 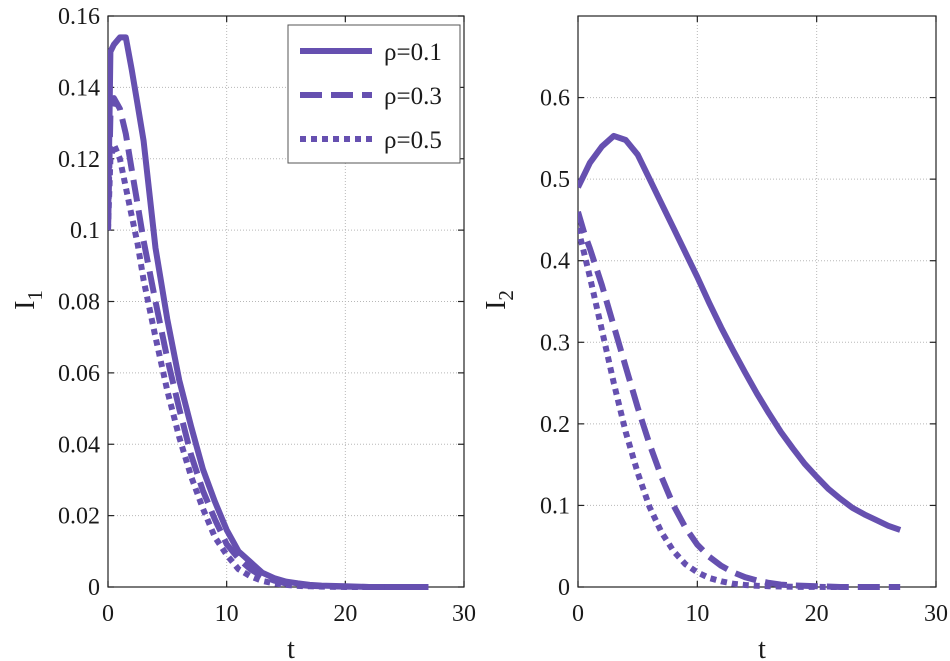 What do you see at coordinates (79, 517) in the screenshot?
I see `y-tick-label: 0.02` at bounding box center [79, 517].